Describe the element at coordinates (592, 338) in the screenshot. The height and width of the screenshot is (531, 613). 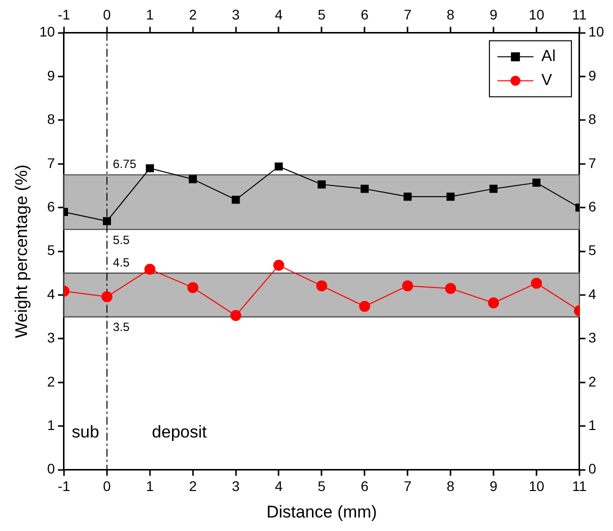
I see `y2-tick-label: 3` at that location.